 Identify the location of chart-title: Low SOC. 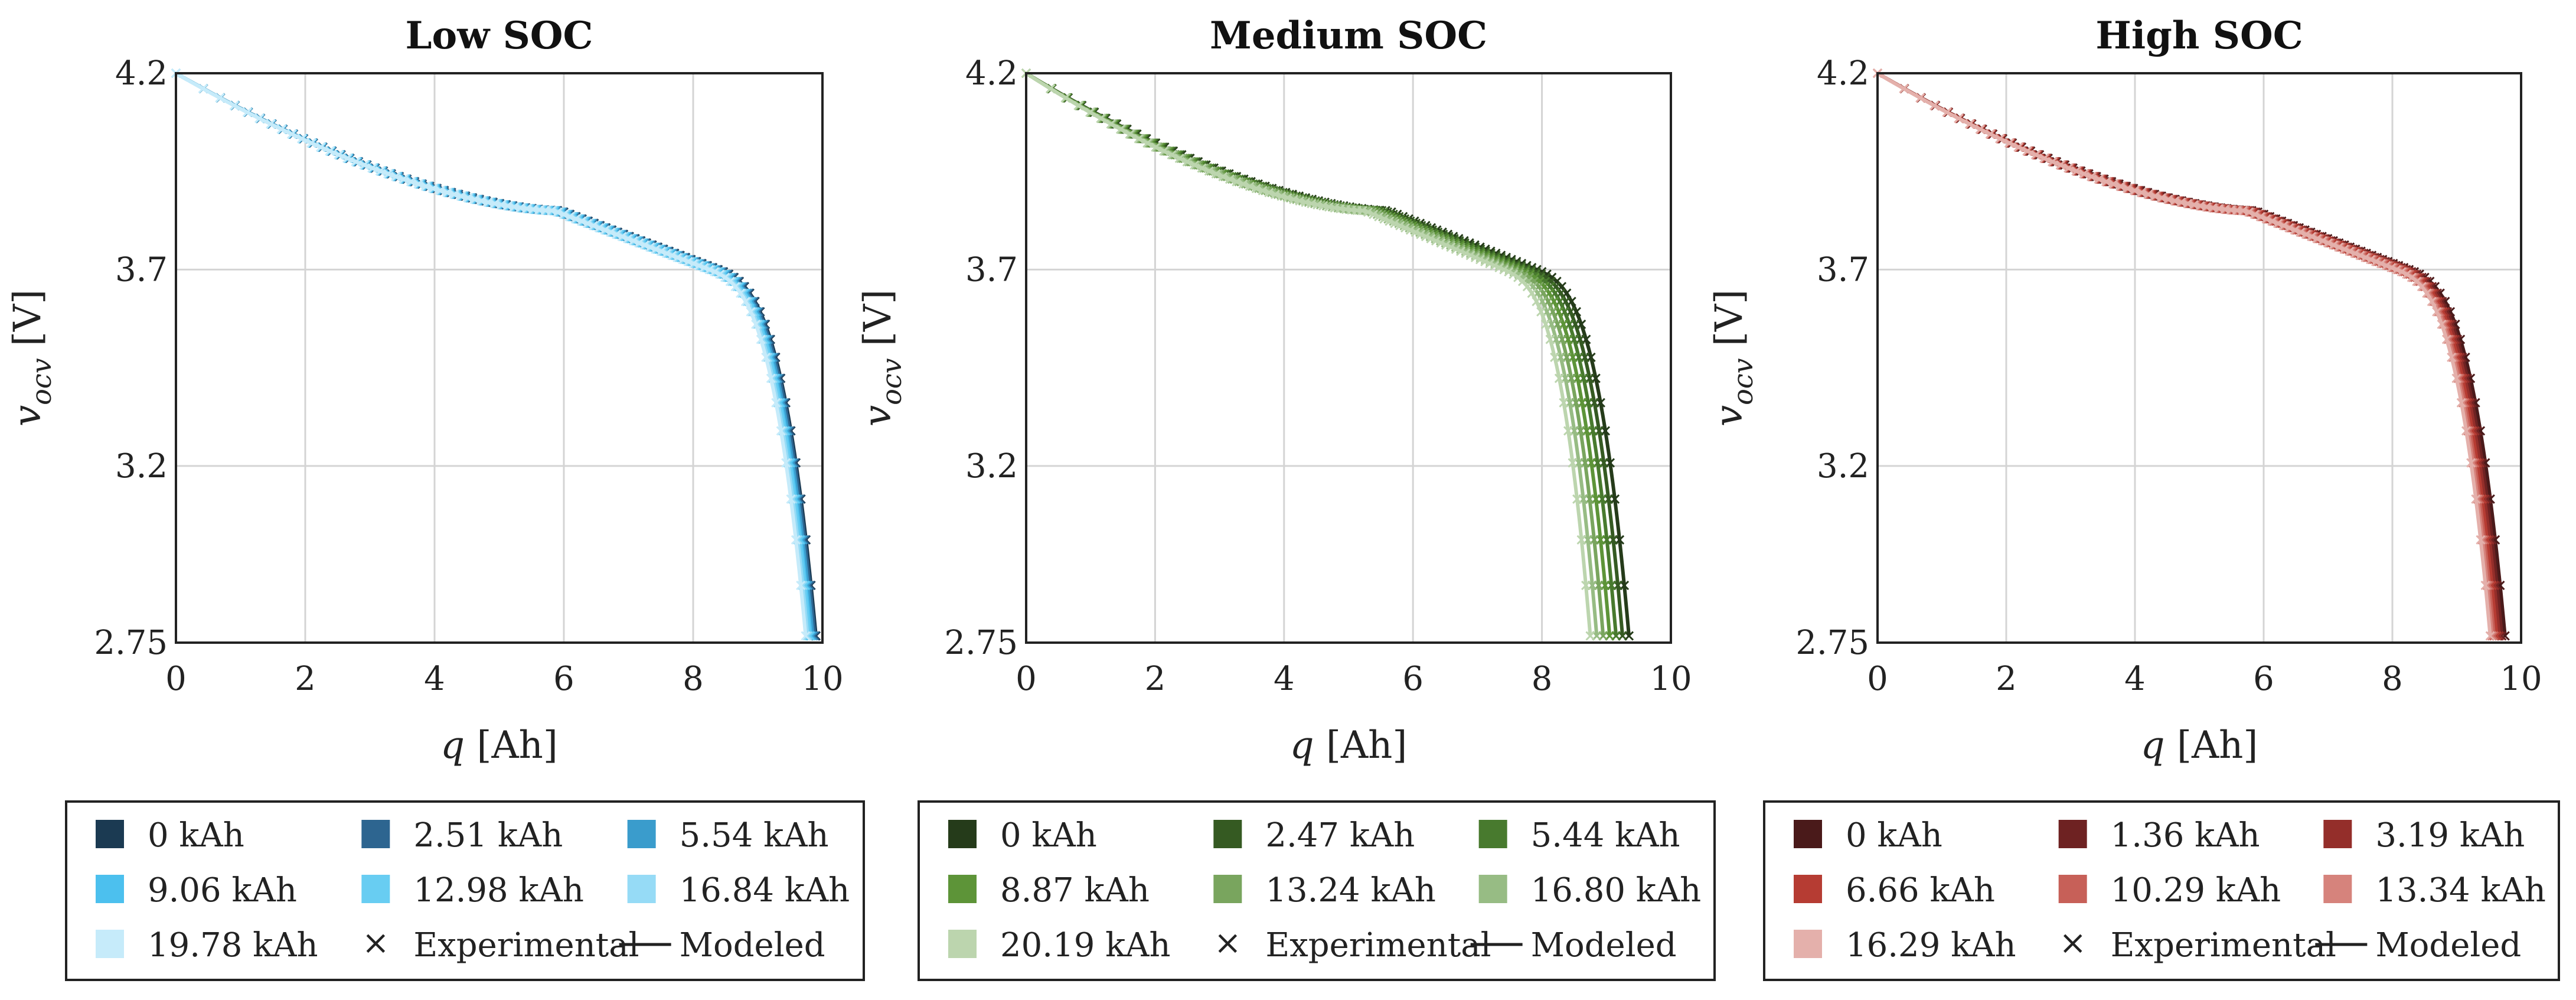
(499, 36).